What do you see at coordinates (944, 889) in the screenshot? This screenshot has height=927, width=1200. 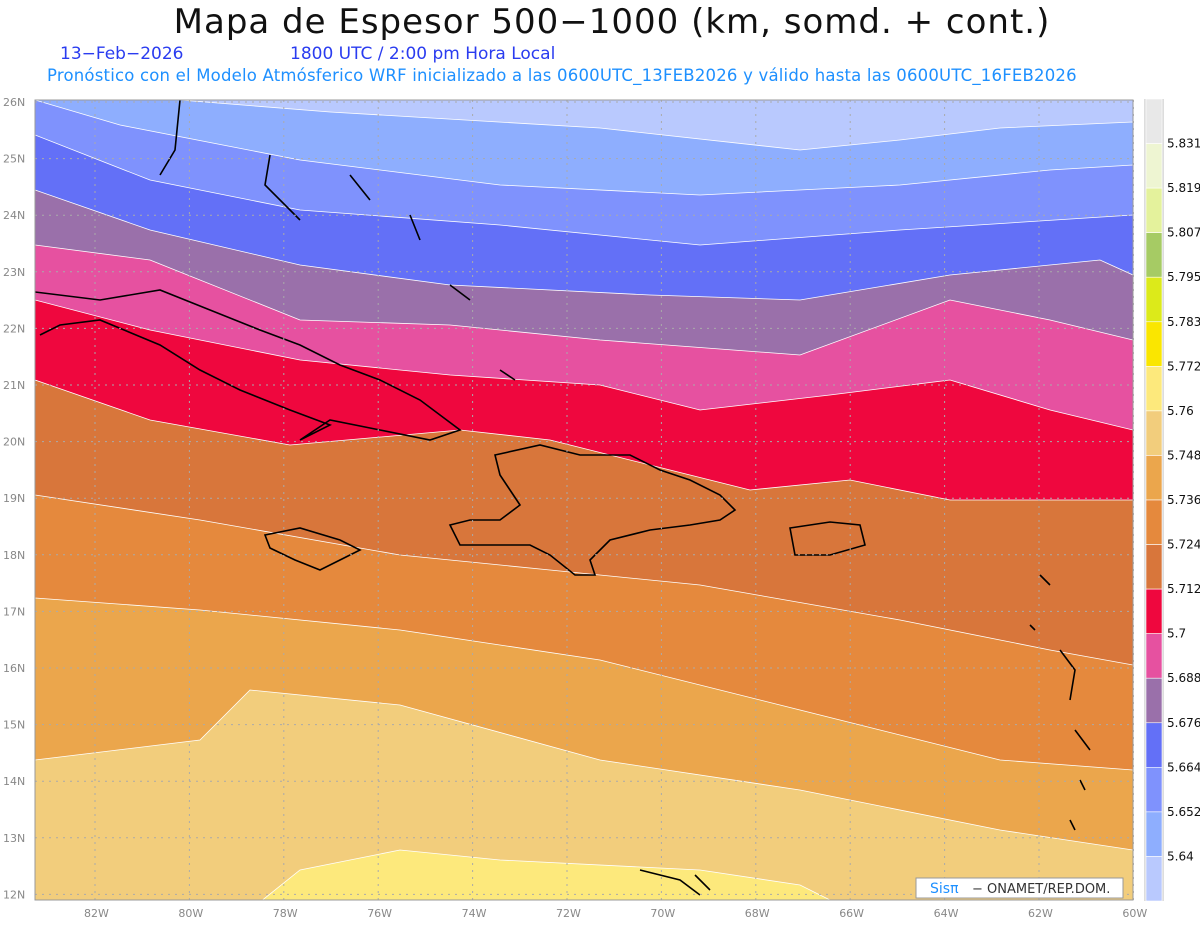 I see `credit-brand: Sisπ` at bounding box center [944, 889].